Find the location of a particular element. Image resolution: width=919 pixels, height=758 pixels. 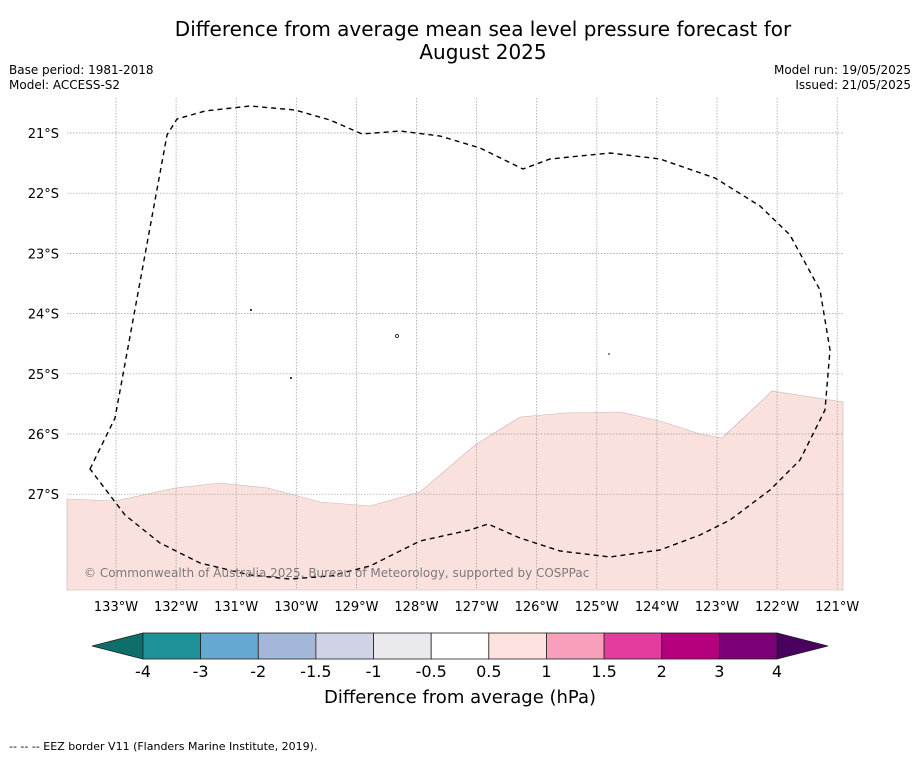

latitude-labels: 21°S 22°S 23°S 24°S 25°S 26°S 27°S is located at coordinates (43, 315).